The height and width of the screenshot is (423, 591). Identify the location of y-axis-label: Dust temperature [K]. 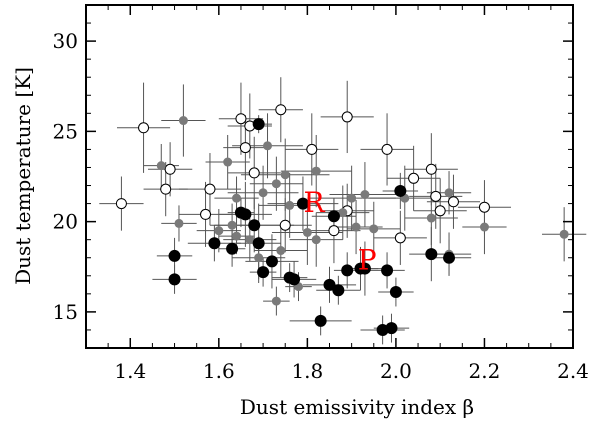
(23, 176).